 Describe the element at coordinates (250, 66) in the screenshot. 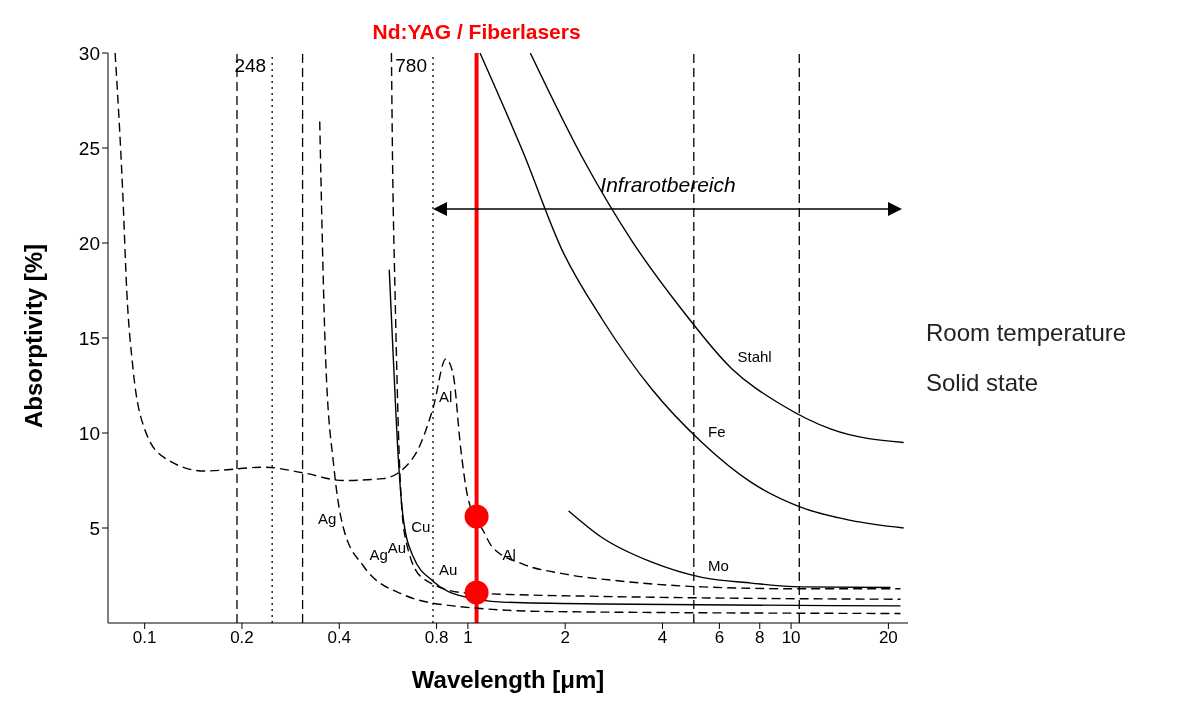

I see `ref-line-label: 248` at that location.